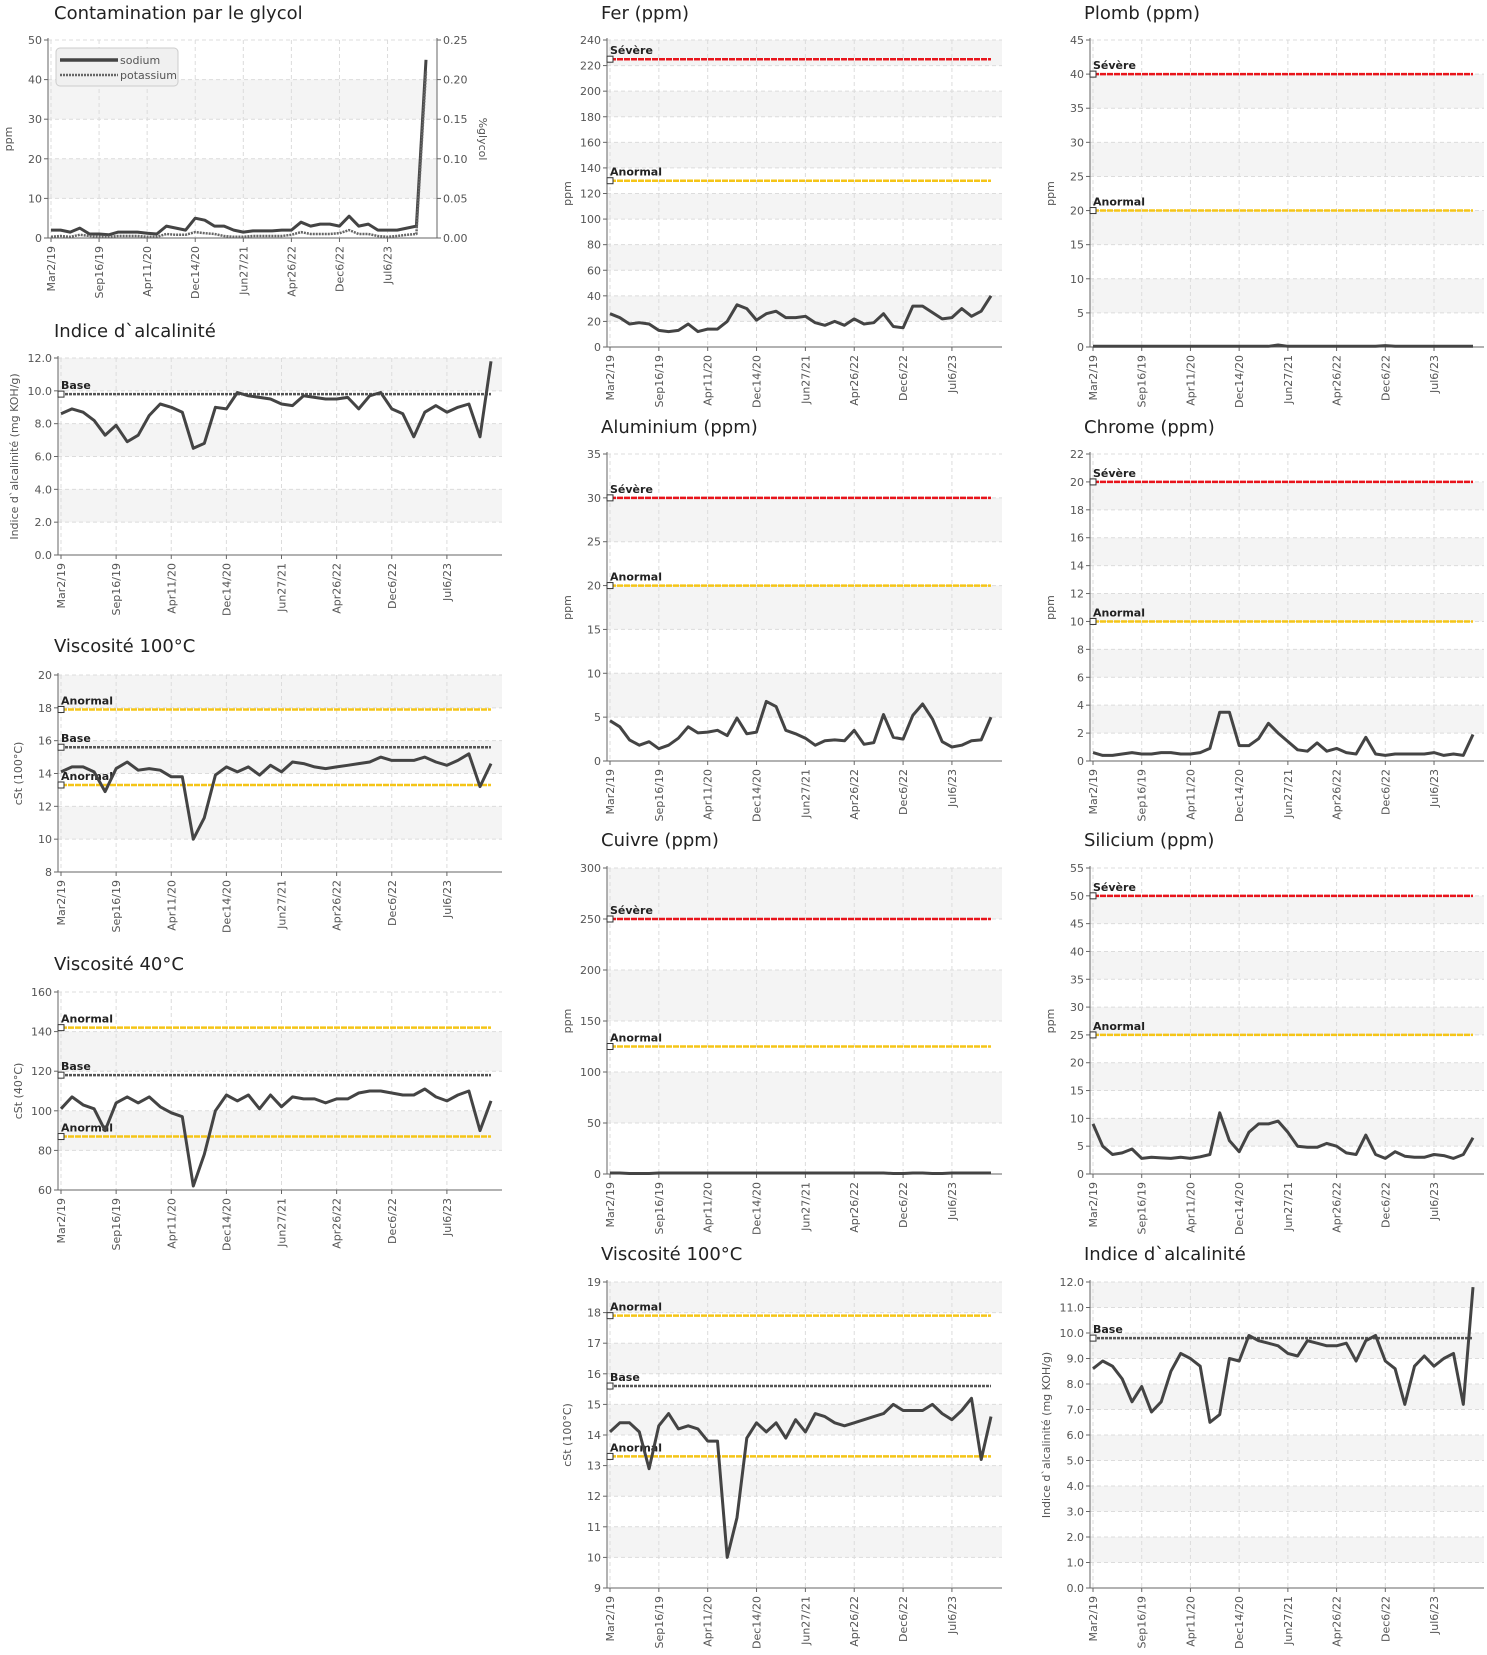 Image resolution: width=1487 pixels, height=1655 pixels. What do you see at coordinates (590, 194) in the screenshot?
I see `y-tick-label: 120` at bounding box center [590, 194].